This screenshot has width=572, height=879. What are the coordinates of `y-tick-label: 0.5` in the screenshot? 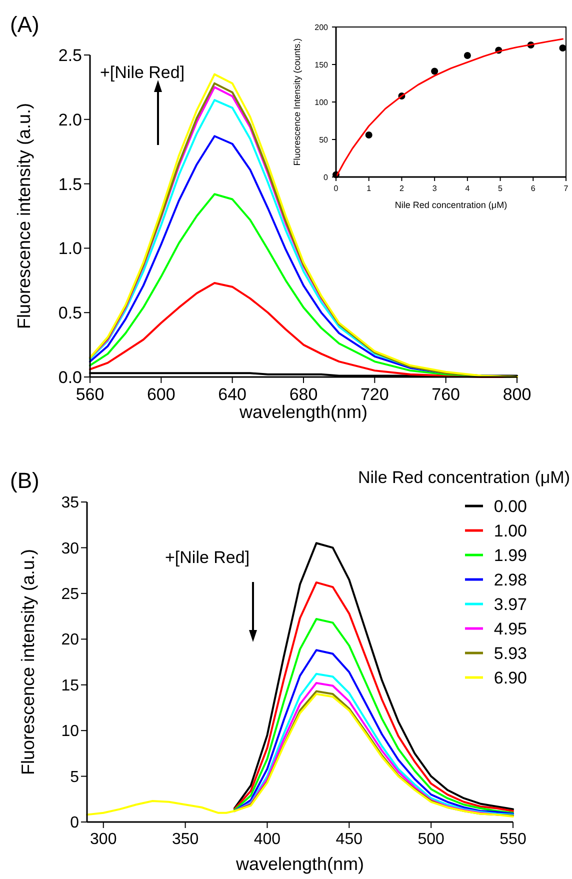 It's located at (70, 313).